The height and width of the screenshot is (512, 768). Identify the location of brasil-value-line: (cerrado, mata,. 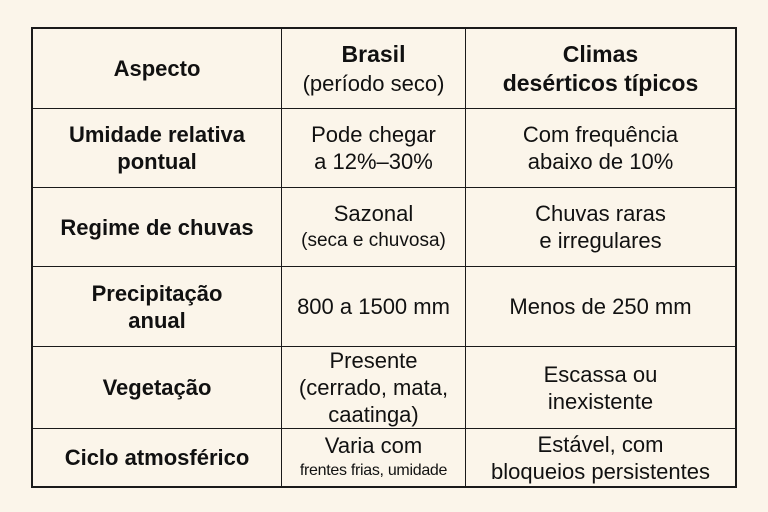
(373, 387).